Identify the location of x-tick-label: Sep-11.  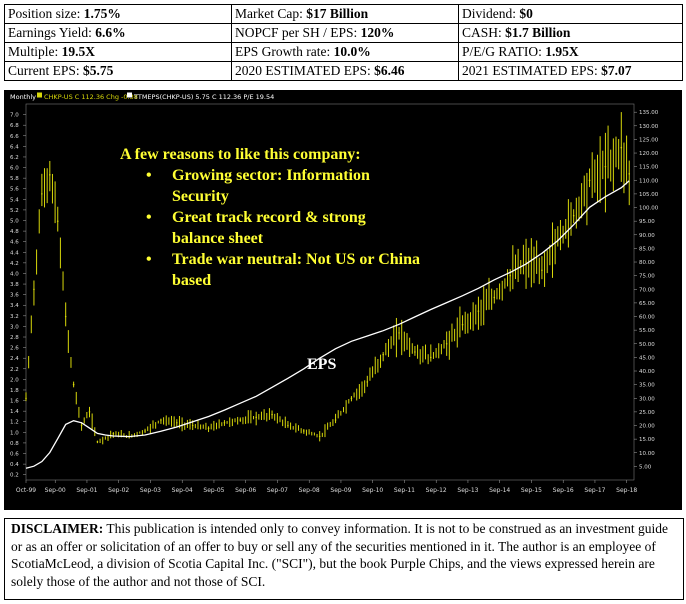
(404, 490).